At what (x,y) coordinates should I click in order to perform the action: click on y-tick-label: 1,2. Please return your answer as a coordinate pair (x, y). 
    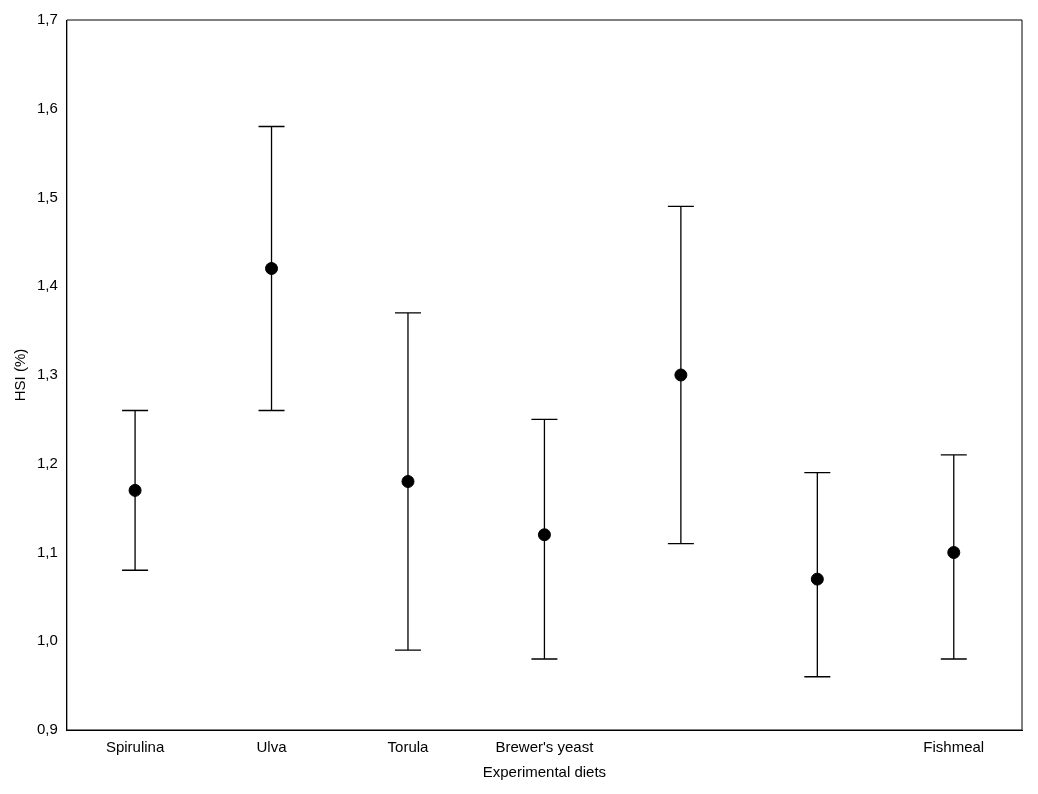
    Looking at the image, I should click on (47, 462).